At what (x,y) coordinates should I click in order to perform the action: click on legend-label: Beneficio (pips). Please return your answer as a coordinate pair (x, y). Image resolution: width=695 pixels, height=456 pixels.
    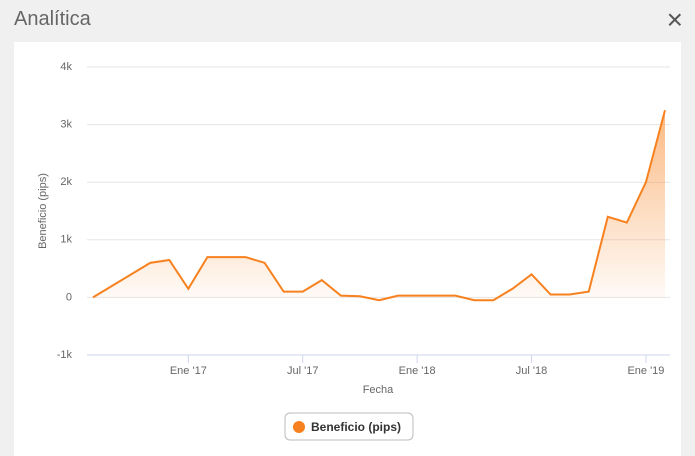
    Looking at the image, I should click on (356, 427).